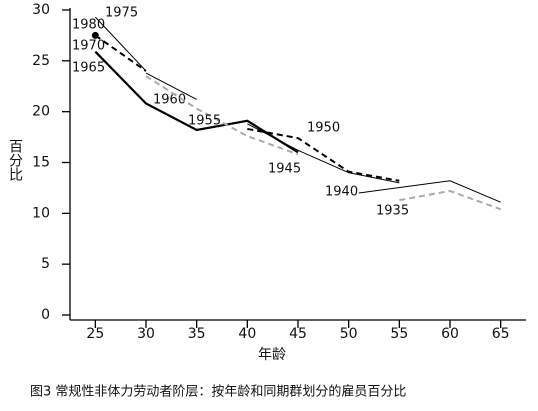 The image size is (538, 411). What do you see at coordinates (399, 334) in the screenshot?
I see `x-tick-label: 55` at bounding box center [399, 334].